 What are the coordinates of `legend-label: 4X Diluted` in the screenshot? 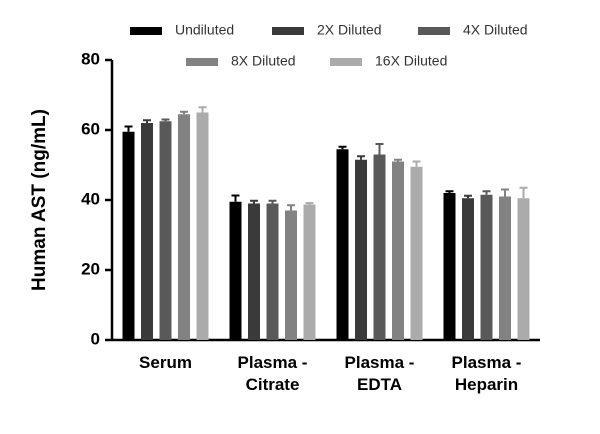 It's located at (495, 30).